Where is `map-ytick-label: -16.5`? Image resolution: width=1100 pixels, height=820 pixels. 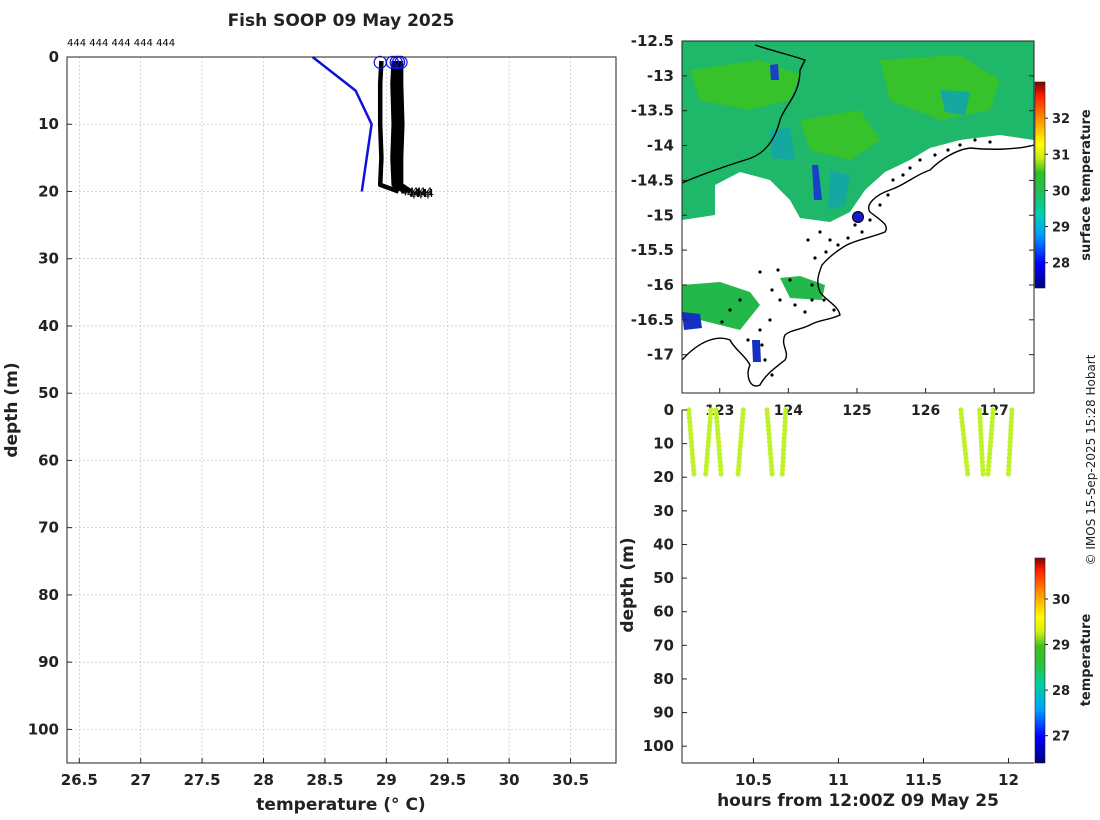 map-ytick-label: -16.5 is located at coordinates (652, 320).